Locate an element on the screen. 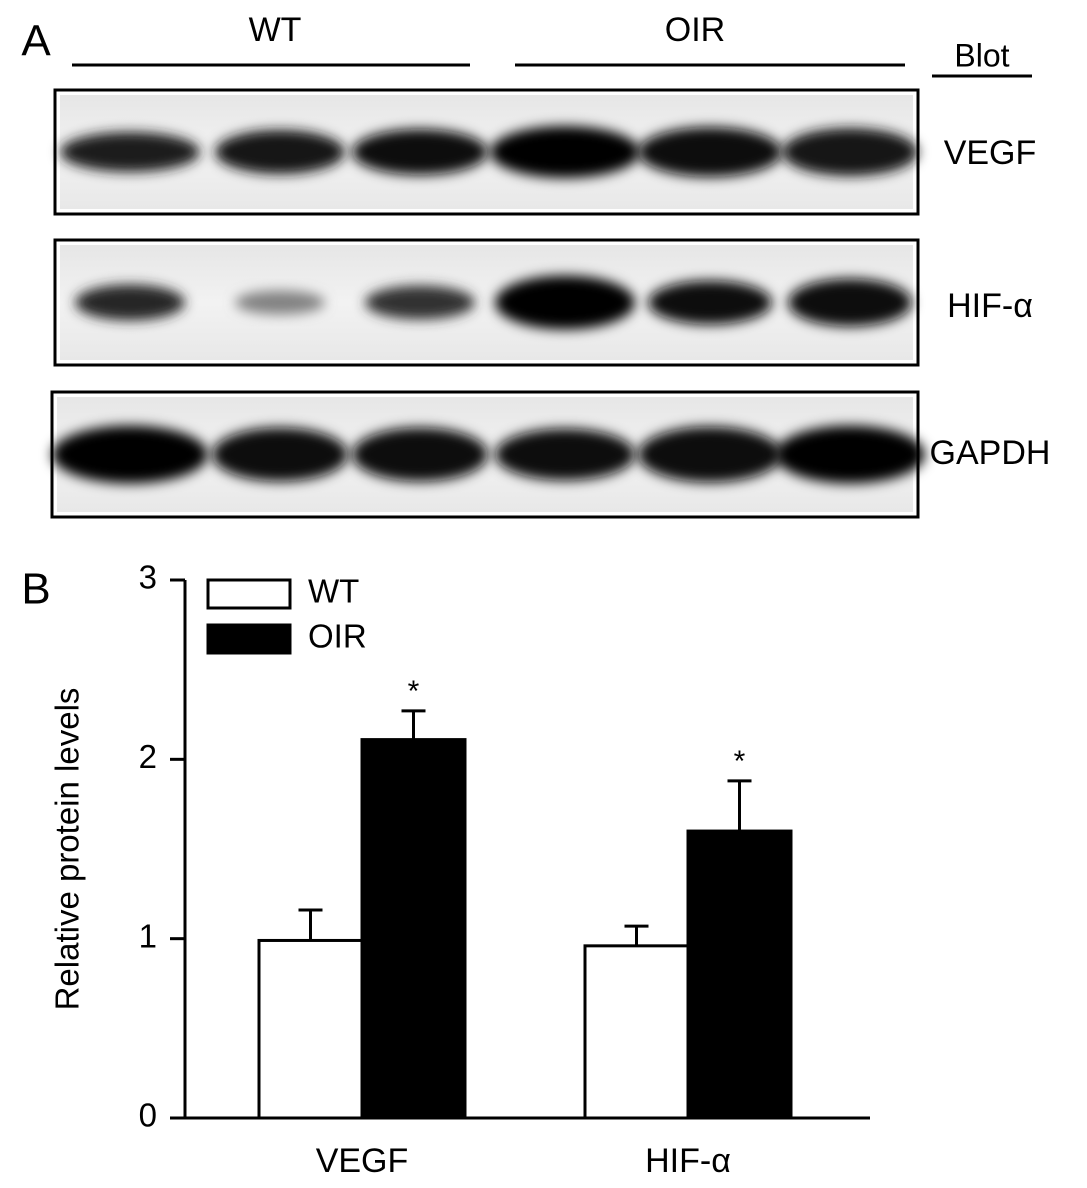  blot-background is located at coordinates (486, 302).